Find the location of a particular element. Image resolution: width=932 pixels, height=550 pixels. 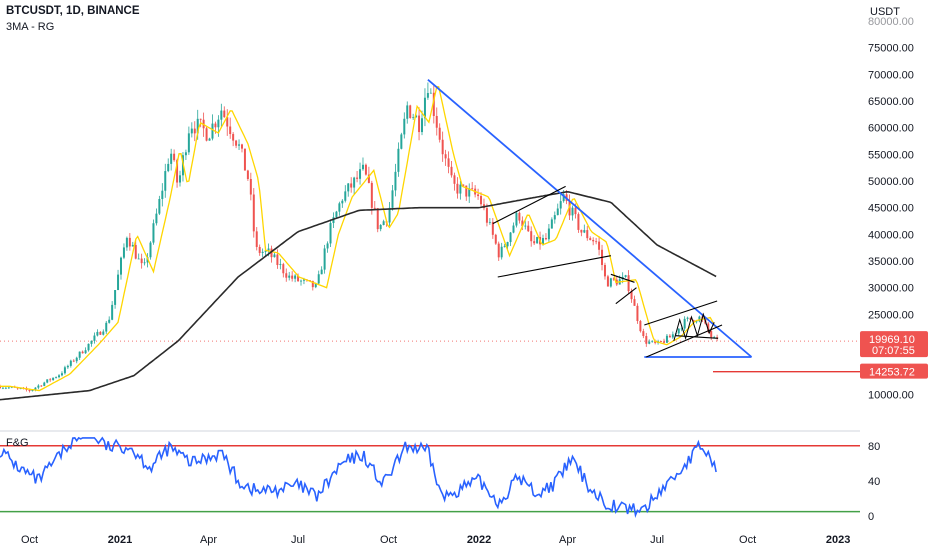

time-axis-label: Oct is located at coordinates (388, 540).